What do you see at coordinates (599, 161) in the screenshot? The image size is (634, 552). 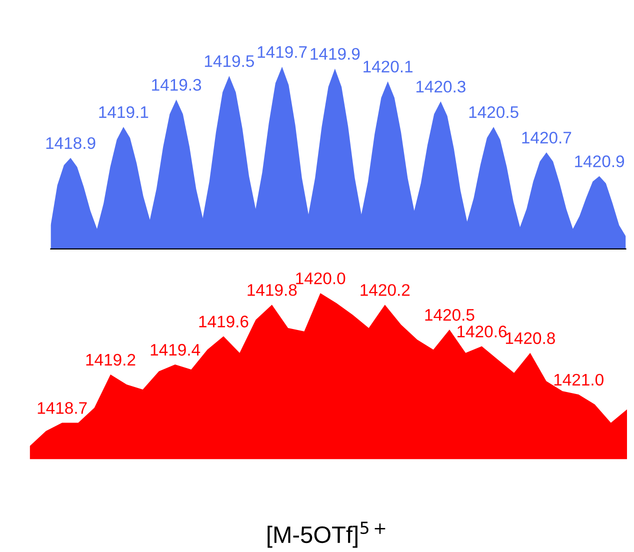 I see `annotation: 1420.9` at bounding box center [599, 161].